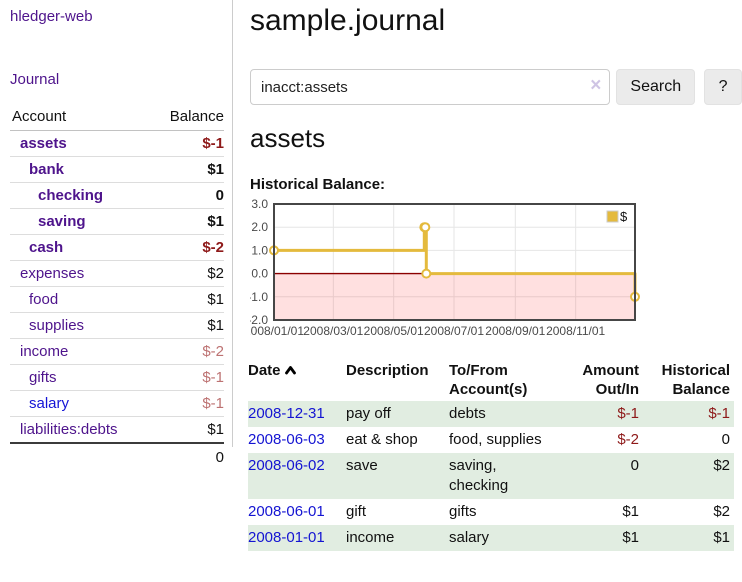  What do you see at coordinates (695, 380) in the screenshot?
I see `historical-column-header: Historical Balance` at bounding box center [695, 380].